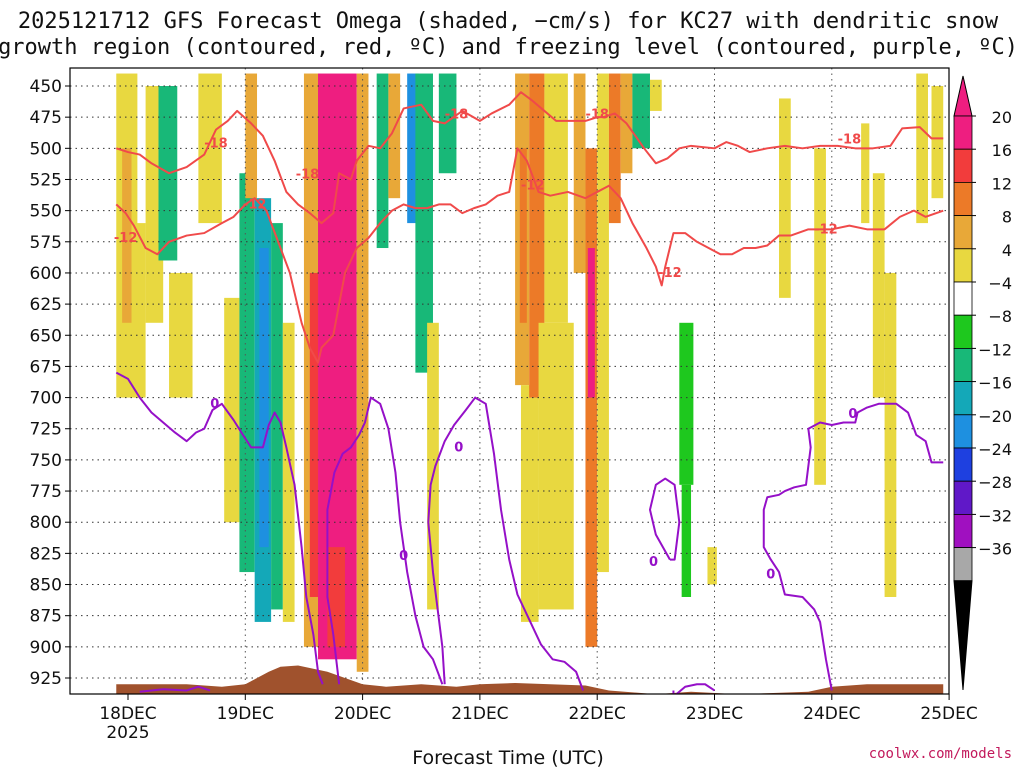  Describe the element at coordinates (1000, 283) in the screenshot. I see `colorbar-label-5: −4` at that location.